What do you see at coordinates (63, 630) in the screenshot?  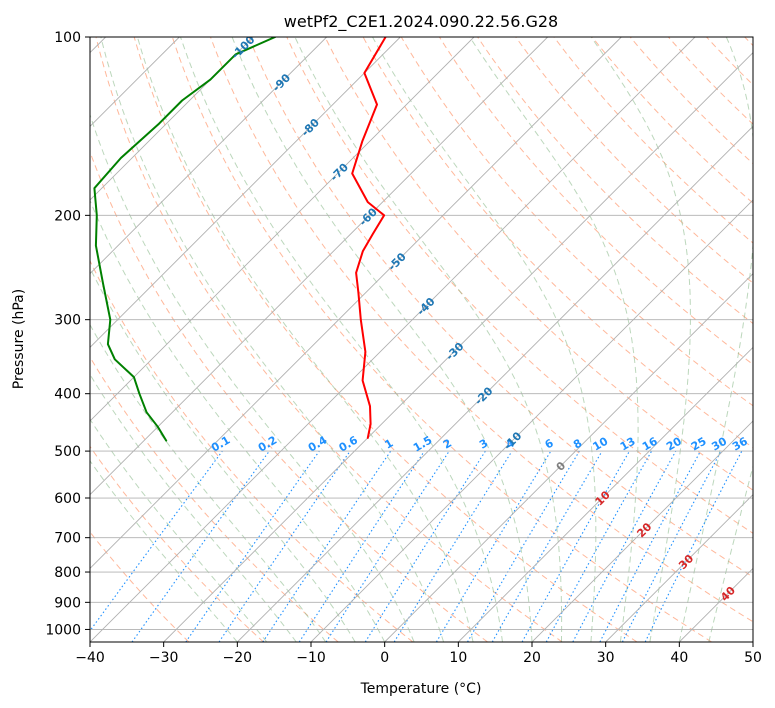 I see `y-tick-label: 1000` at bounding box center [63, 630].